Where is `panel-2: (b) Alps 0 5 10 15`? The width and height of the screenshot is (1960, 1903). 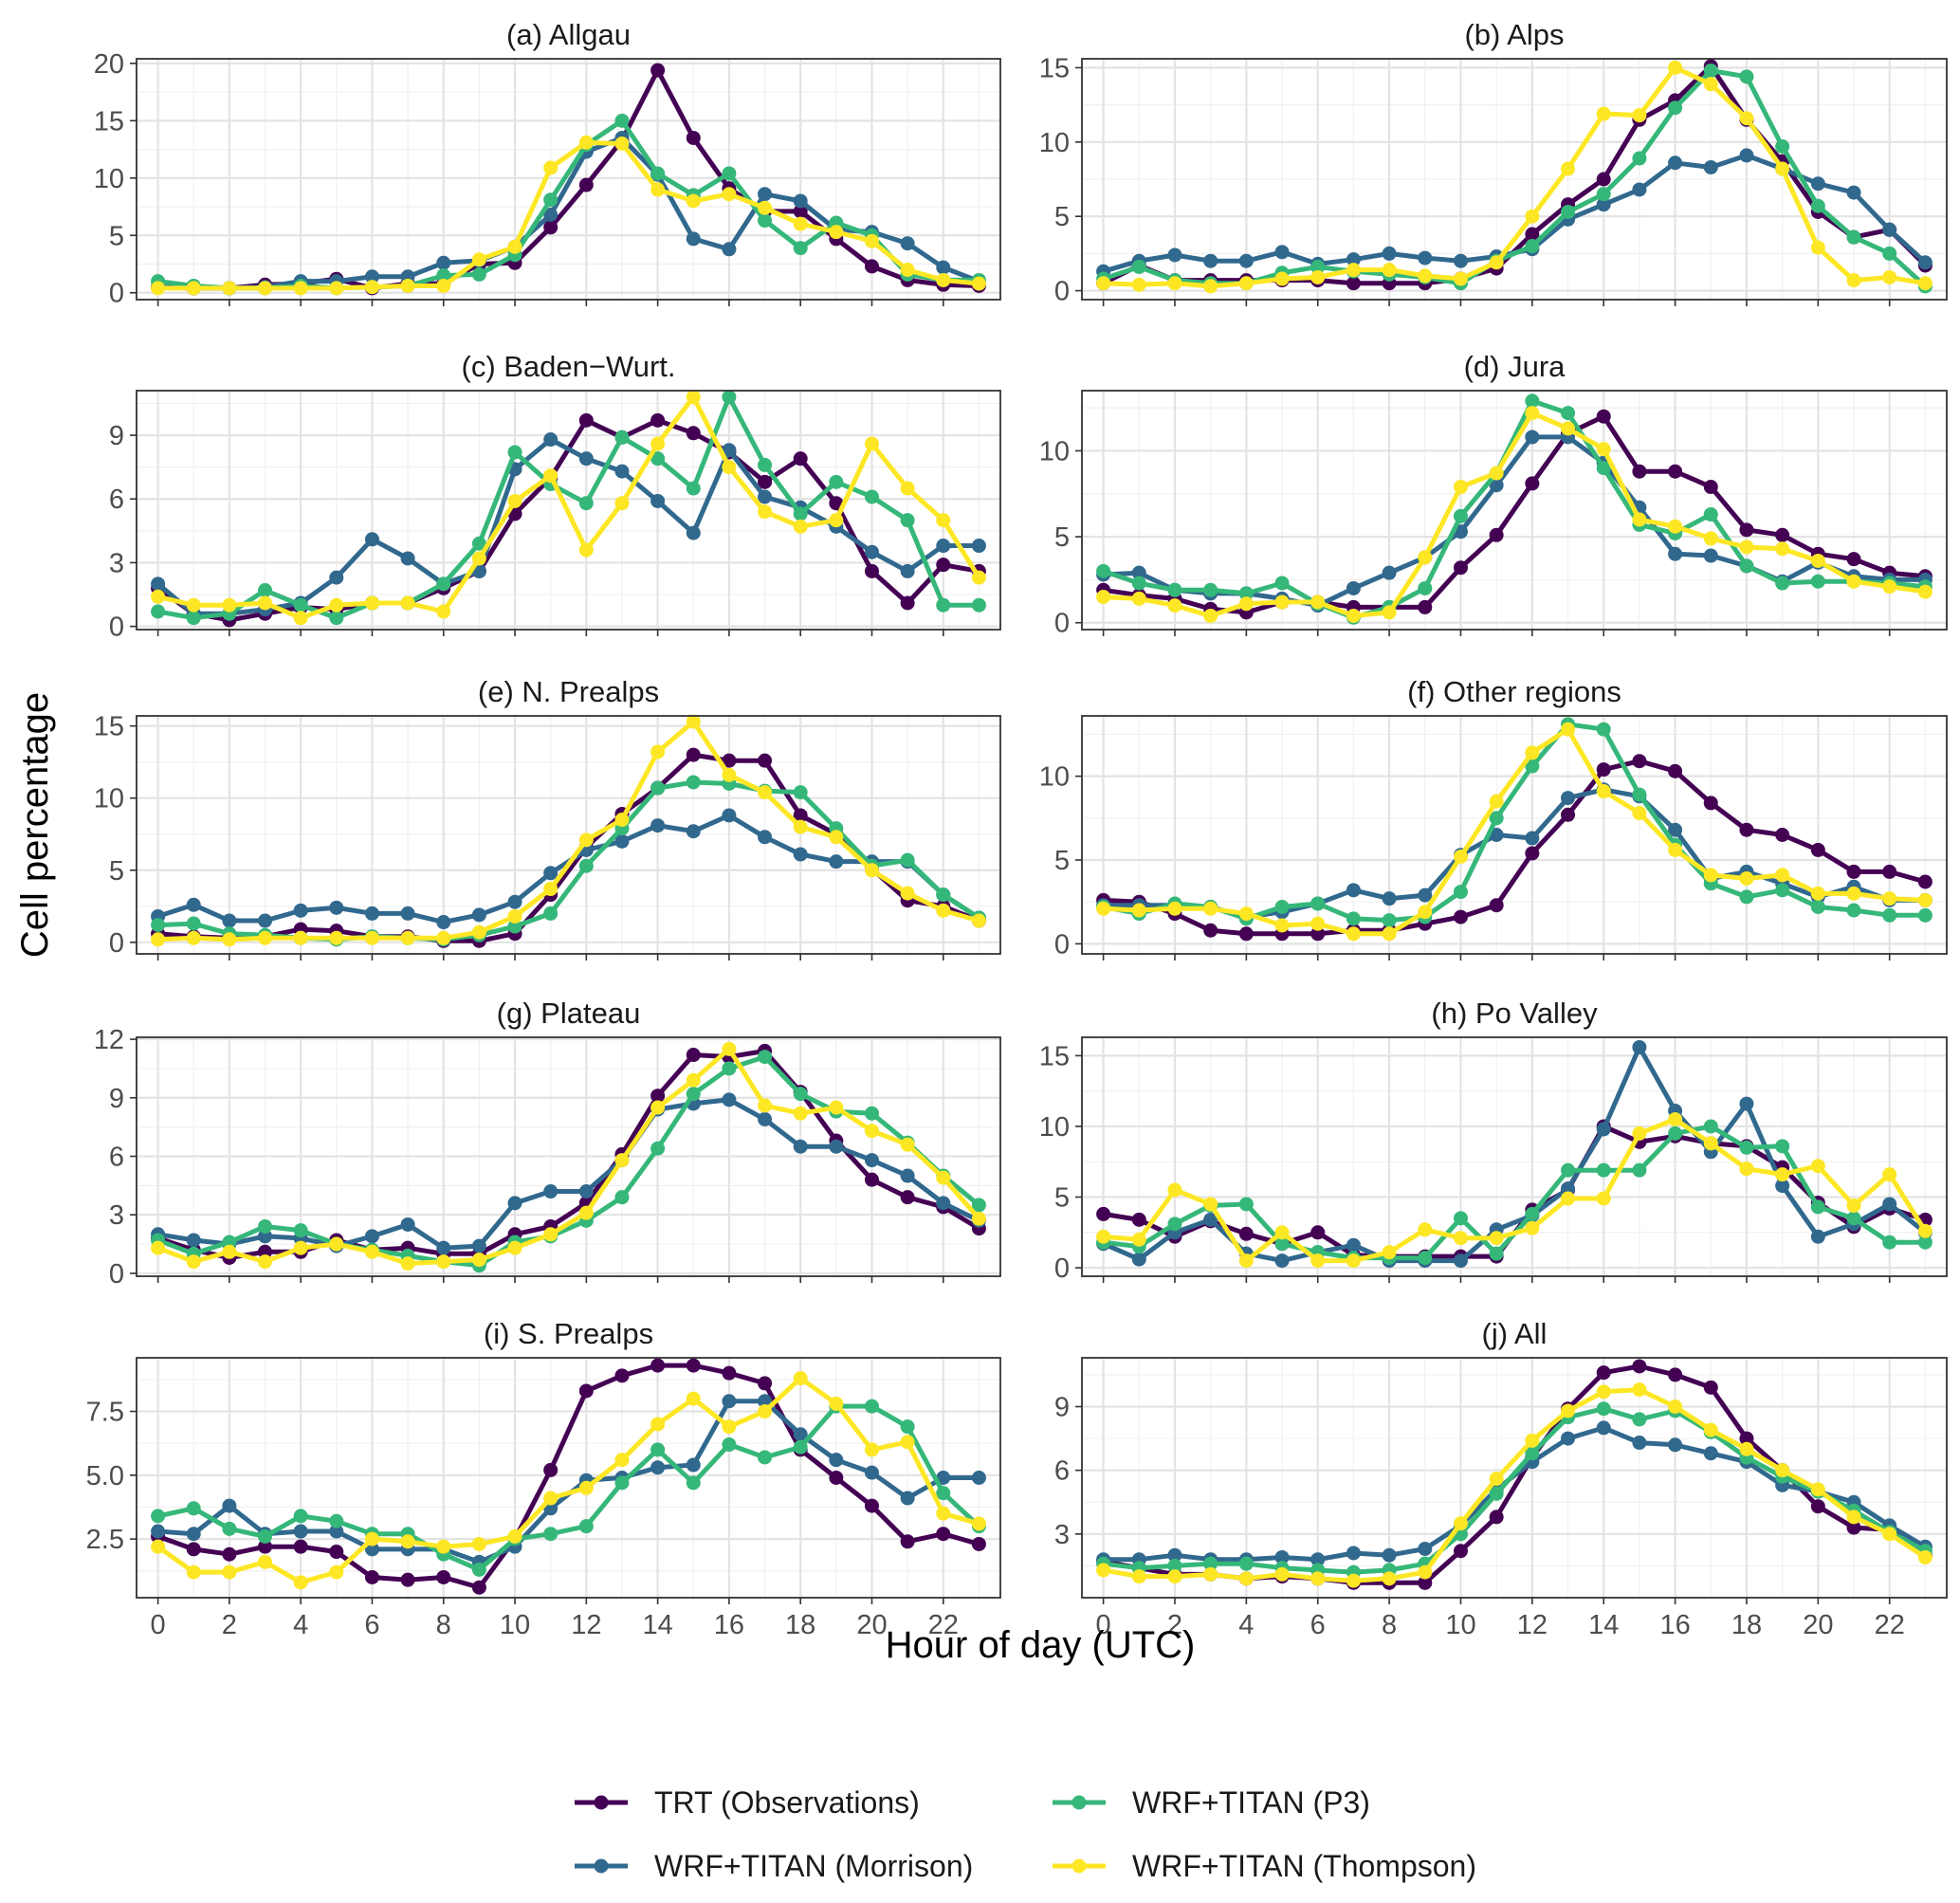
panel-2: (b) Alps 0 5 10 15 is located at coordinates (1493, 162).